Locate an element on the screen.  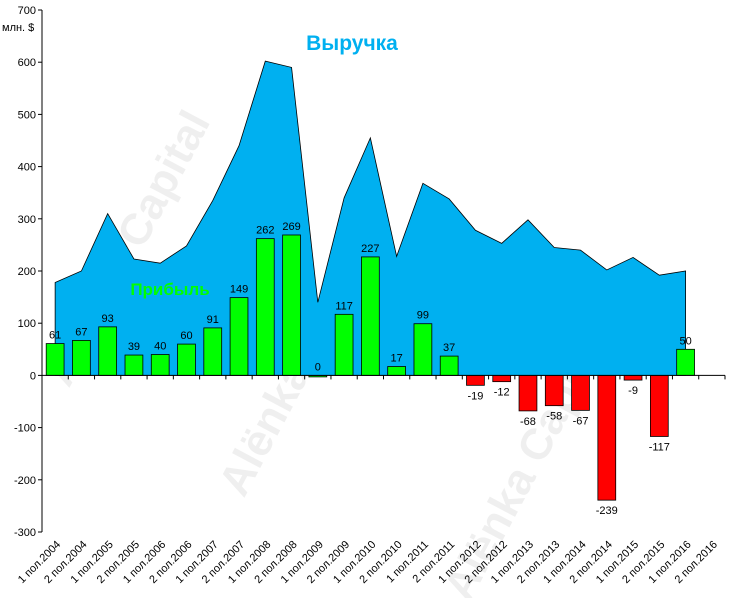
profit-data-label: 39 is located at coordinates (134, 347).